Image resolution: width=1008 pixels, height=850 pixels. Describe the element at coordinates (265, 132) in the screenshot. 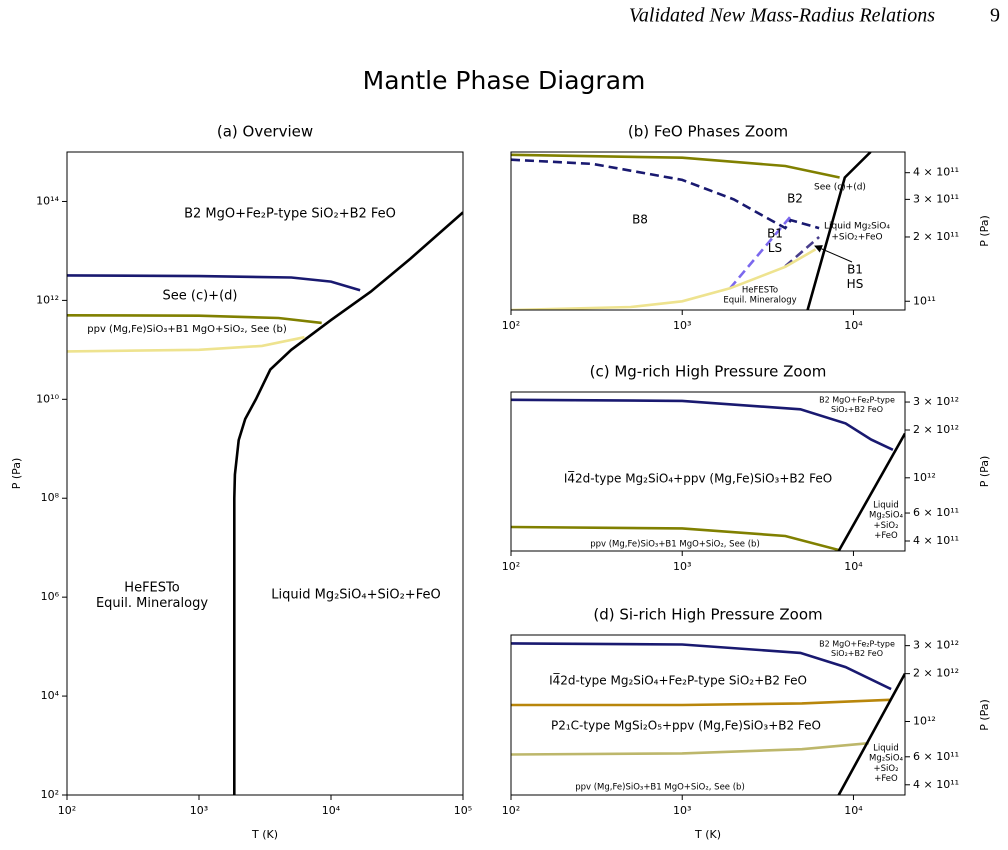

I see `panel-title: (a) Overview` at that location.